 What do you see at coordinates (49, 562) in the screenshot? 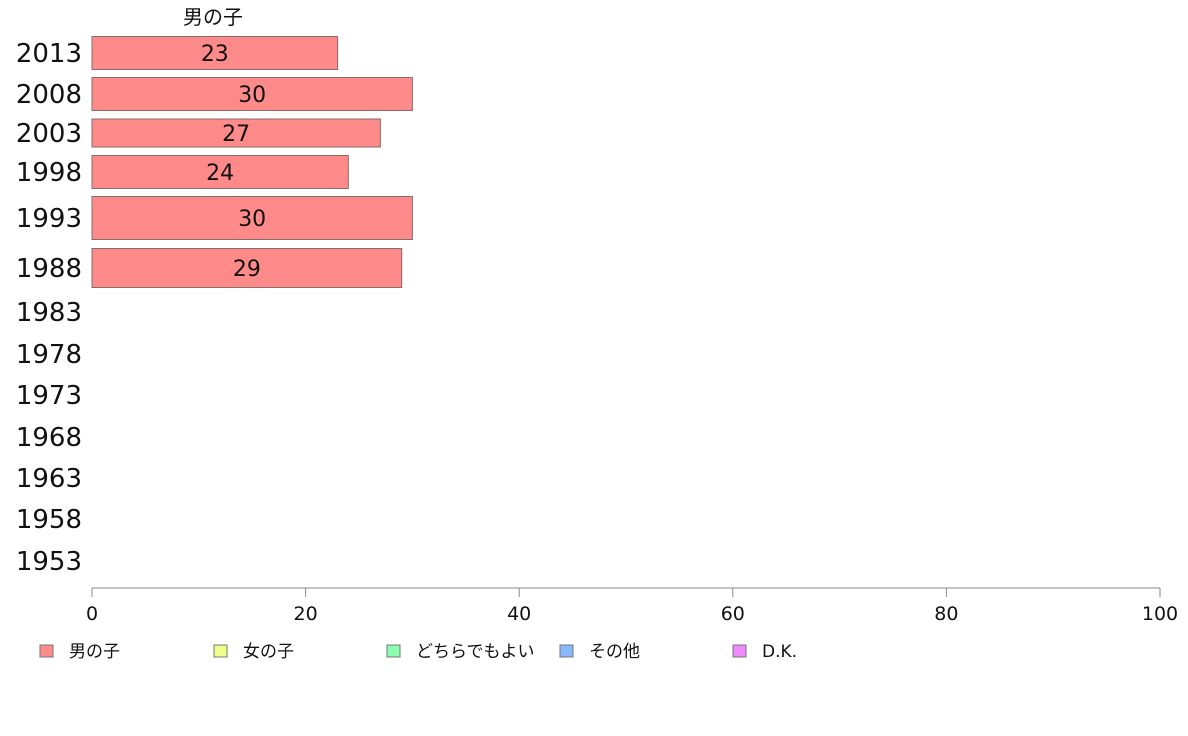
I see `y-tick-label: 1953` at bounding box center [49, 562].